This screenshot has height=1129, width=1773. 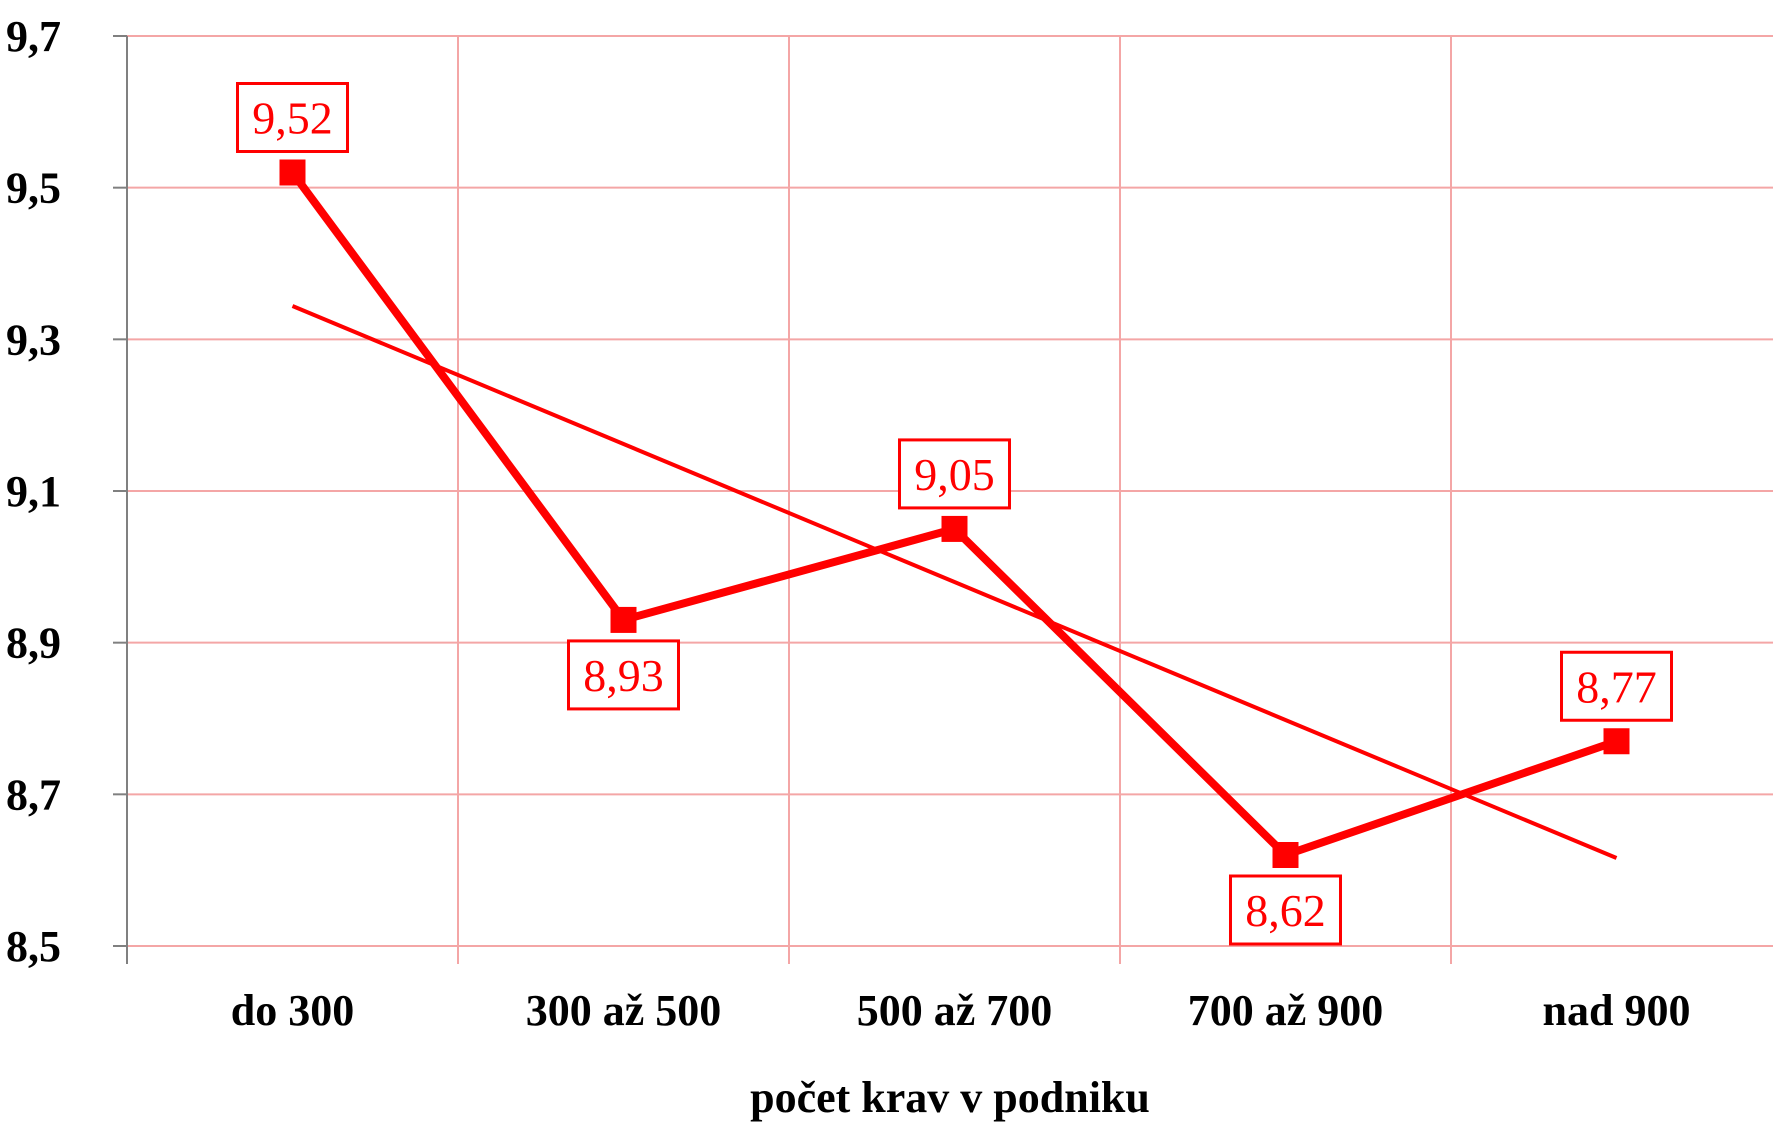 I want to click on data-label: 8,93, so click(x=623, y=675).